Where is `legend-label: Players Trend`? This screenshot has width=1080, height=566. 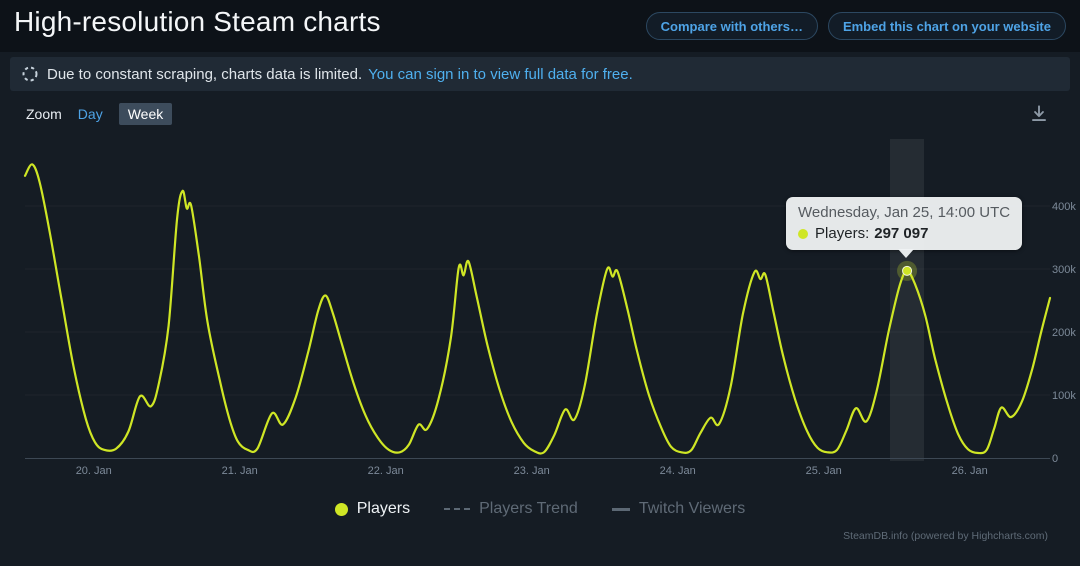
legend-label: Players Trend is located at coordinates (528, 508).